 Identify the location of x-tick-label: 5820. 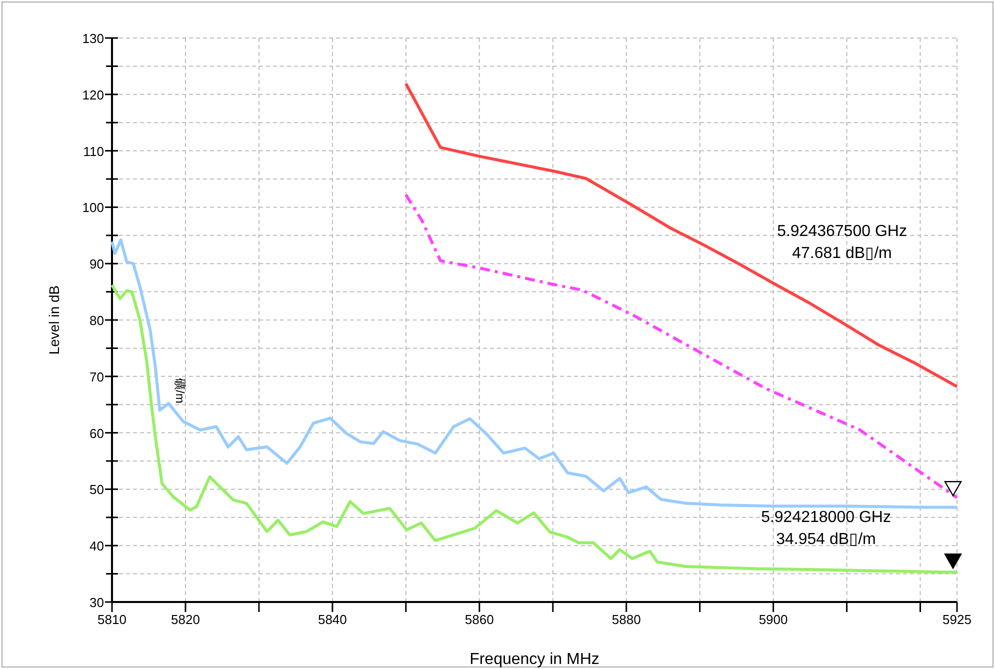
(185, 619).